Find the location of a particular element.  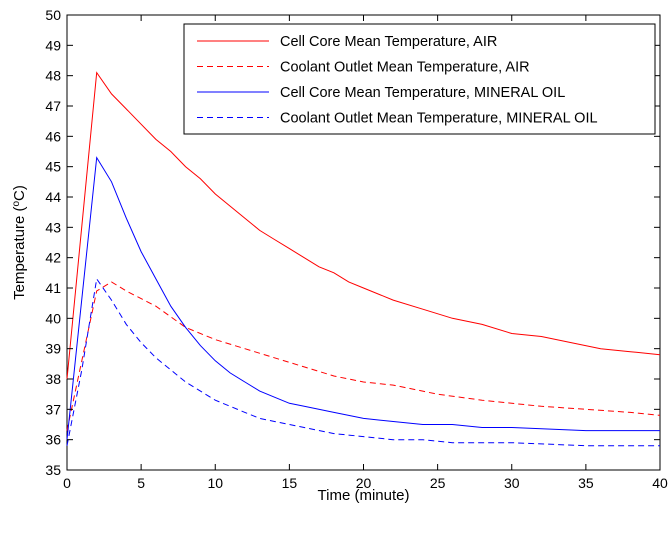

x-tick-label: 40 is located at coordinates (660, 483).